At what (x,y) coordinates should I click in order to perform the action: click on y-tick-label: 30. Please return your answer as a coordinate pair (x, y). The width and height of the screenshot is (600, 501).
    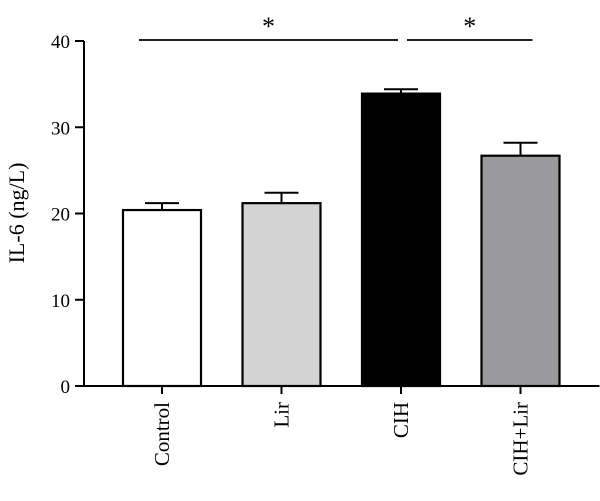
    Looking at the image, I should click on (60, 128).